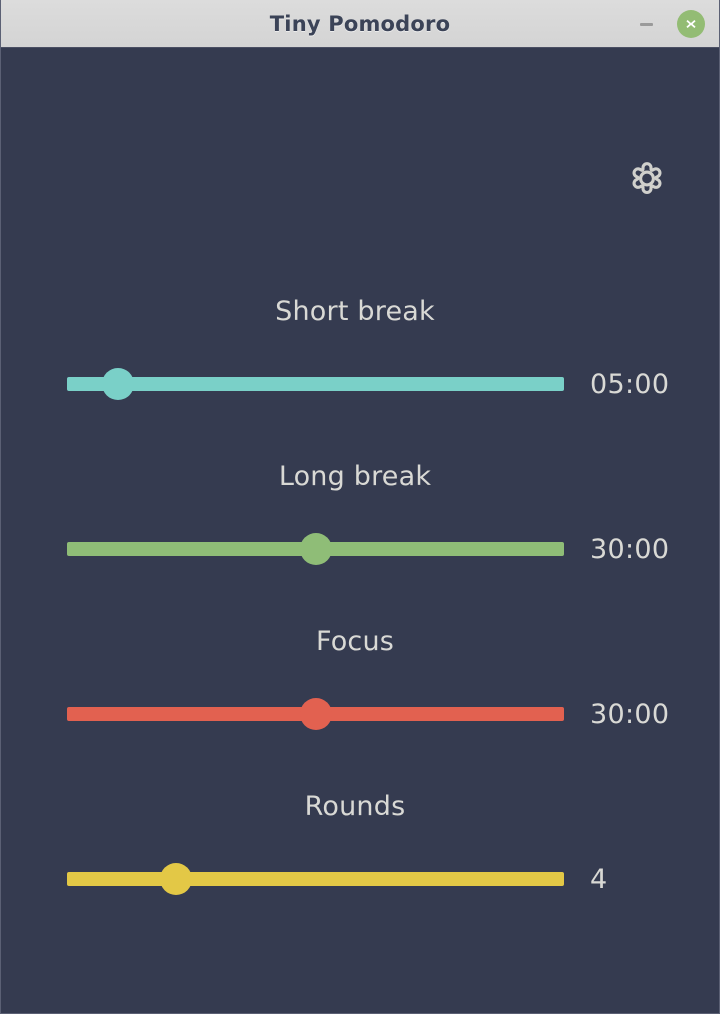 The image size is (720, 1014). I want to click on slider-label: Long break, so click(355, 476).